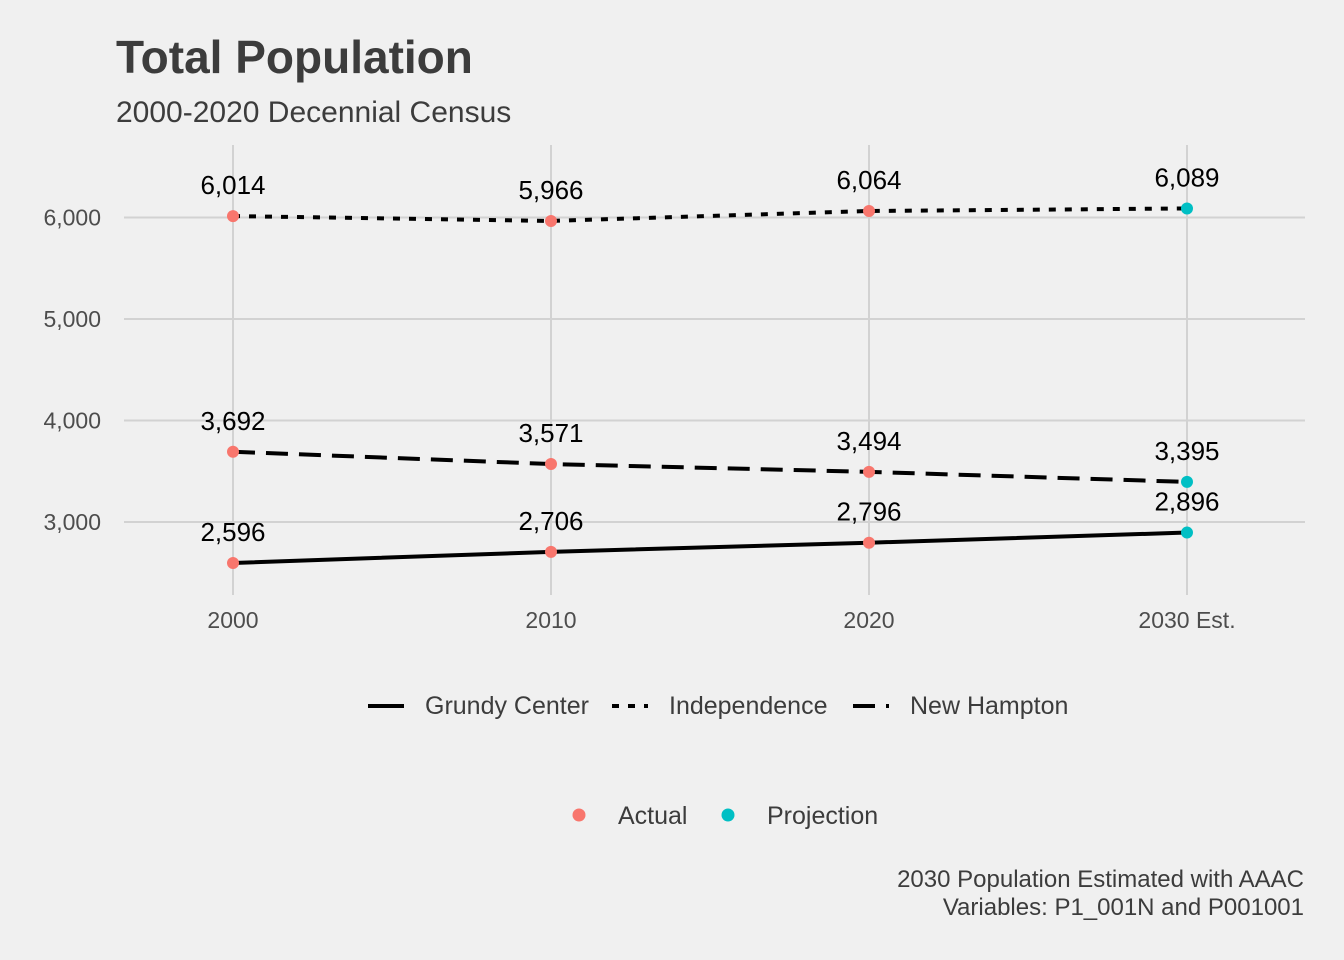 The image size is (1344, 960). Describe the element at coordinates (550, 190) in the screenshot. I see `data-label: 5,966` at that location.